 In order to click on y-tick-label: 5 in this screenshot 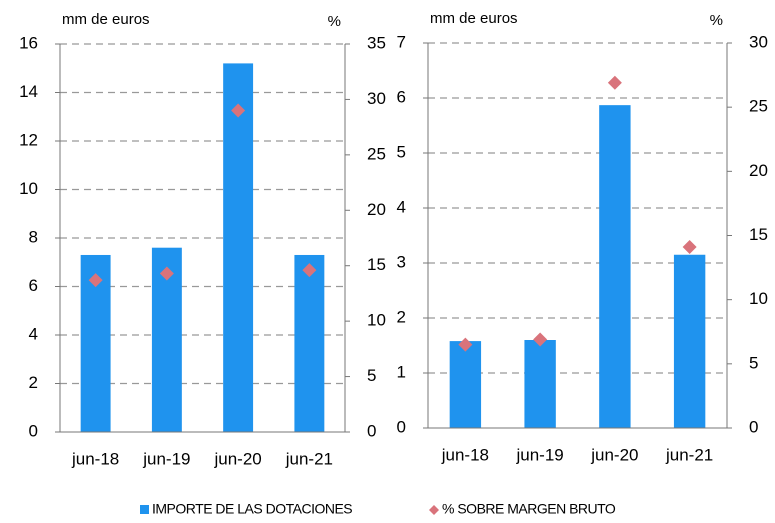, I will do `click(401, 151)`.